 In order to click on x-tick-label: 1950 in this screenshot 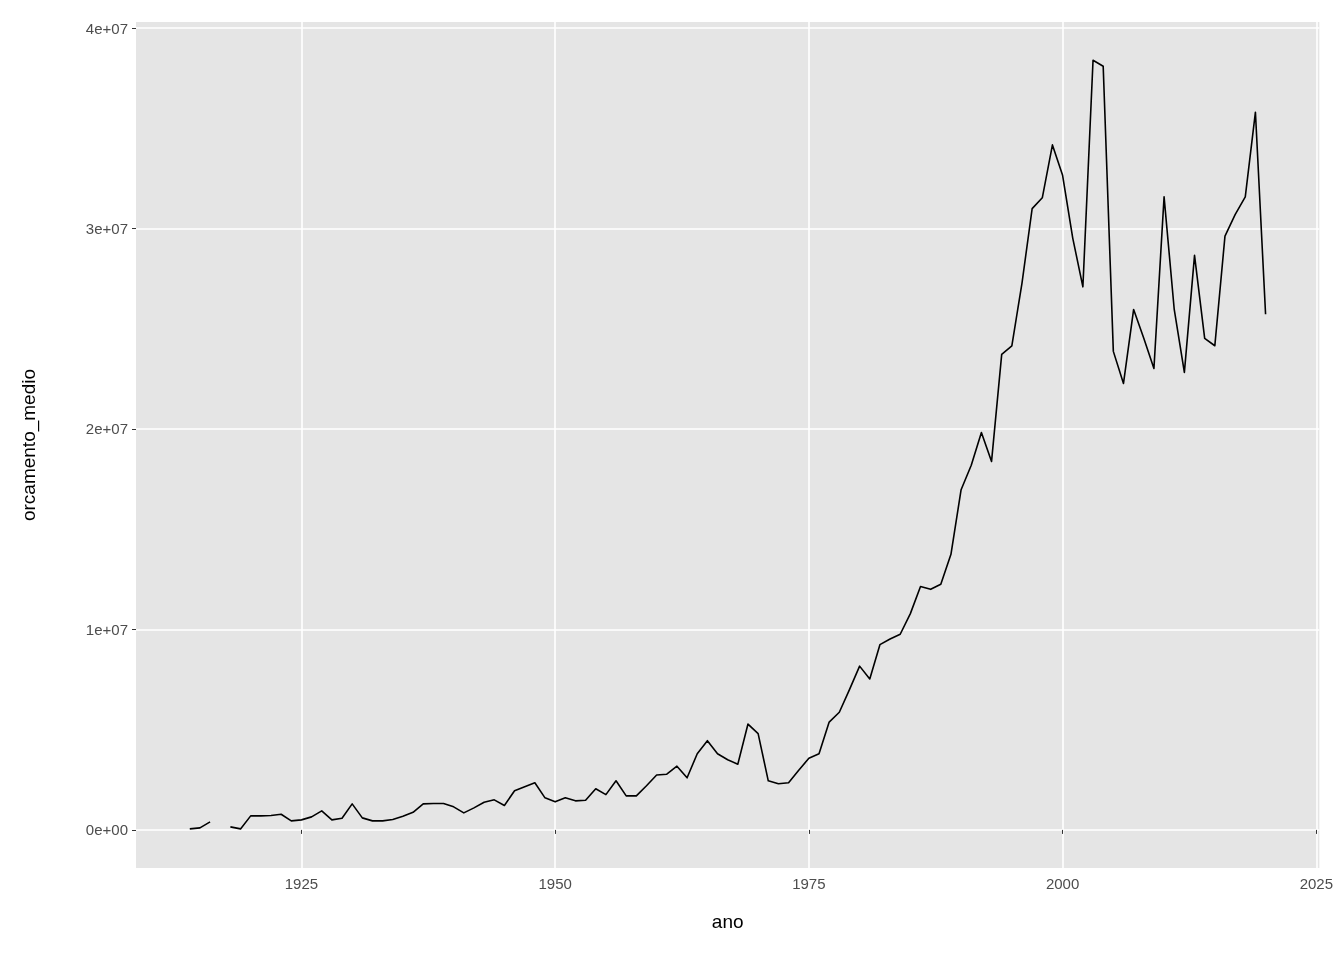, I will do `click(555, 883)`.